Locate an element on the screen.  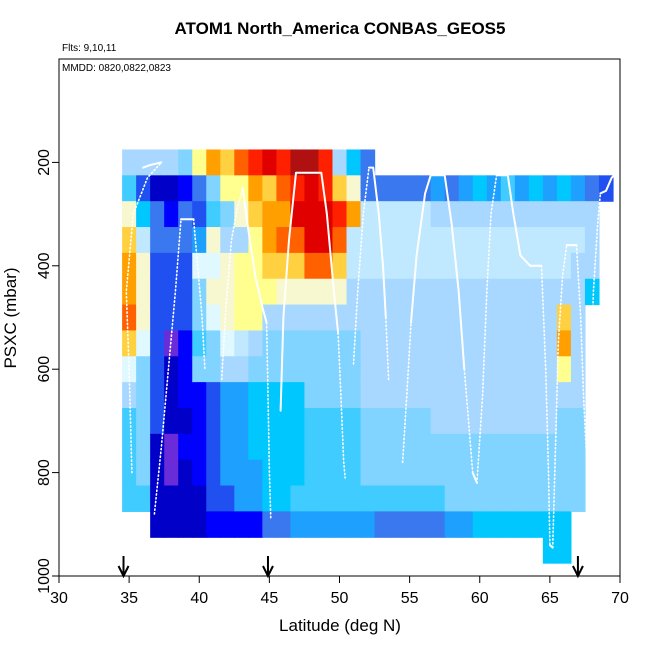
x-tick-label: 55 is located at coordinates (410, 598).